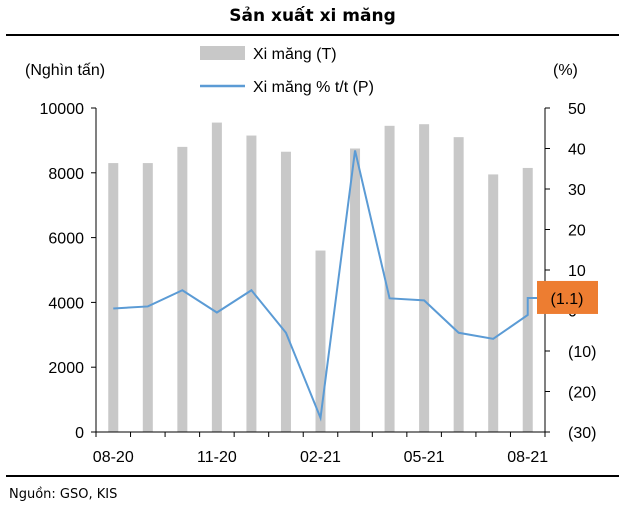  Describe the element at coordinates (66, 303) in the screenshot. I see `left-tick-label: 4000` at that location.